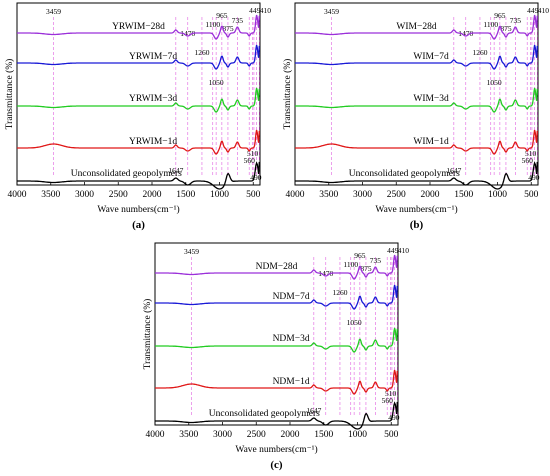 This screenshot has height=476, width=550. Describe the element at coordinates (431, 57) in the screenshot. I see `series-label-1: WIM−7d` at that location.